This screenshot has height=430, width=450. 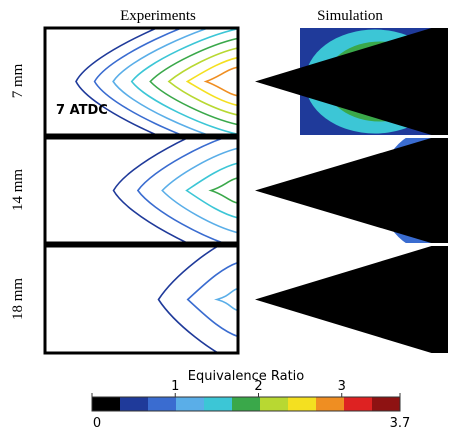 I want to click on colorbar-frame, so click(x=246, y=404).